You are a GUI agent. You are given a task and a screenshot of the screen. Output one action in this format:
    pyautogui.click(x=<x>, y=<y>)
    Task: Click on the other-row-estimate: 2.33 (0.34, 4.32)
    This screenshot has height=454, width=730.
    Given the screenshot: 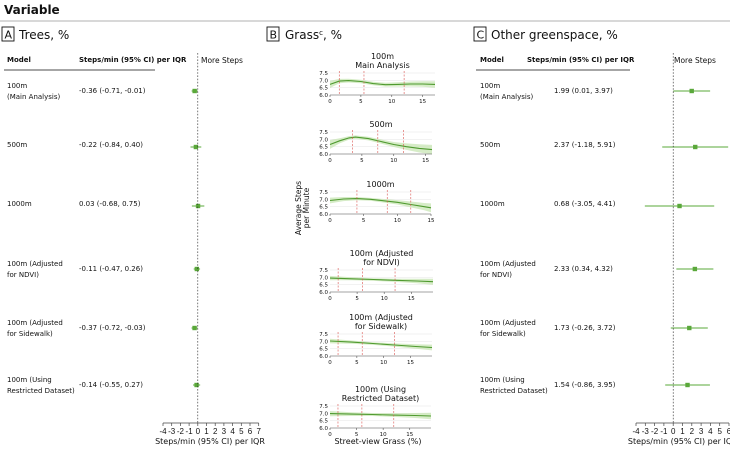 What is the action you would take?
    pyautogui.click(x=583, y=269)
    